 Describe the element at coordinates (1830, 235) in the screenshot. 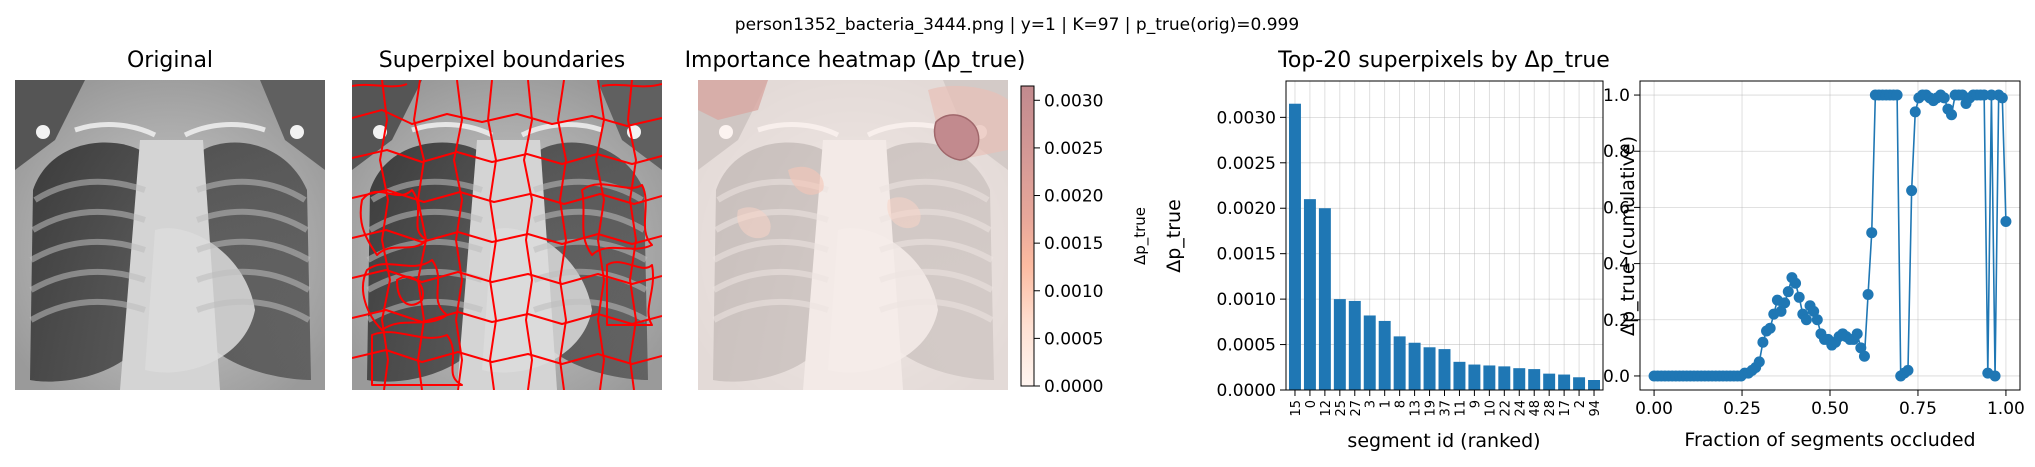

I see `line-chart-series` at that location.